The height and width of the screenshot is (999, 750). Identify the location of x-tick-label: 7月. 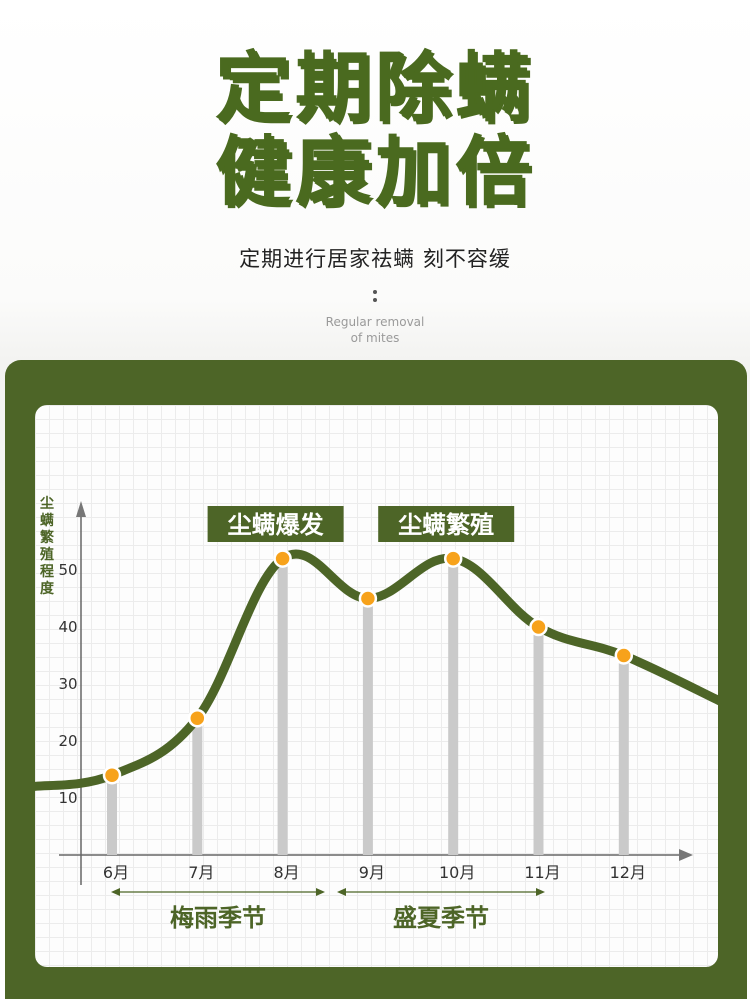
(201, 872).